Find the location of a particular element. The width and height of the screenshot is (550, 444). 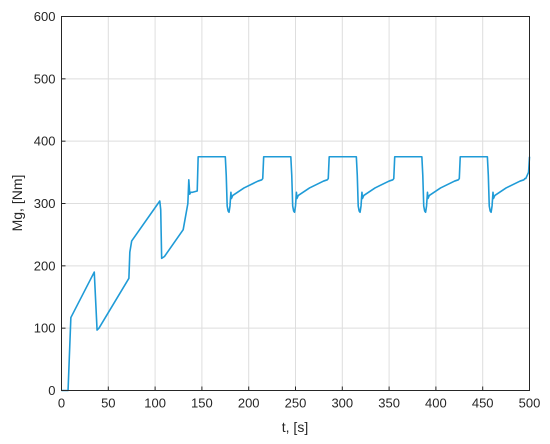

x-tick-label: 400 is located at coordinates (436, 403).